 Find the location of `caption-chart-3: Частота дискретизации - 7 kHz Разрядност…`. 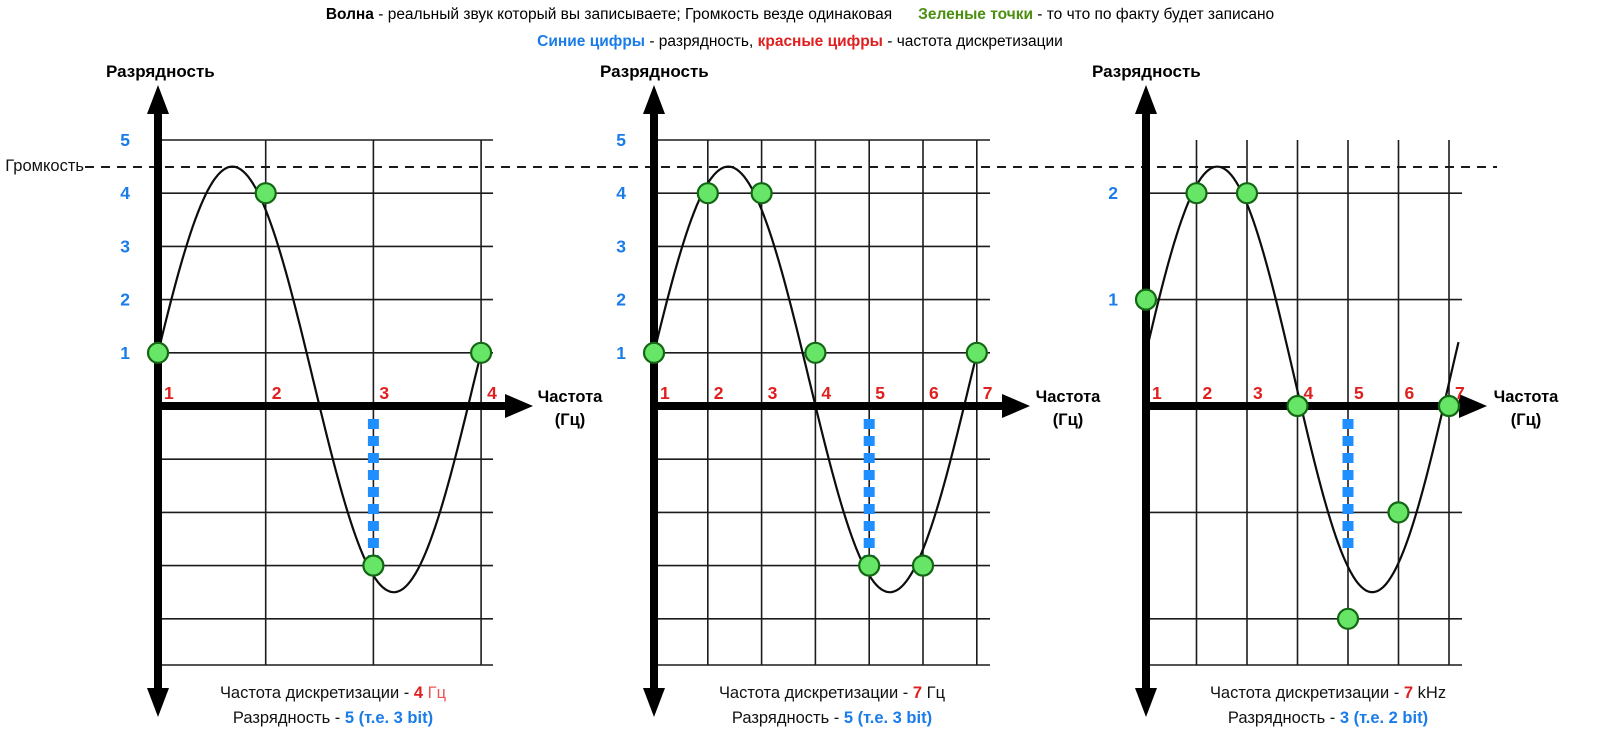

caption-chart-3: Частота дискретизации - 7 kHz Разрядност… is located at coordinates (1328, 706).